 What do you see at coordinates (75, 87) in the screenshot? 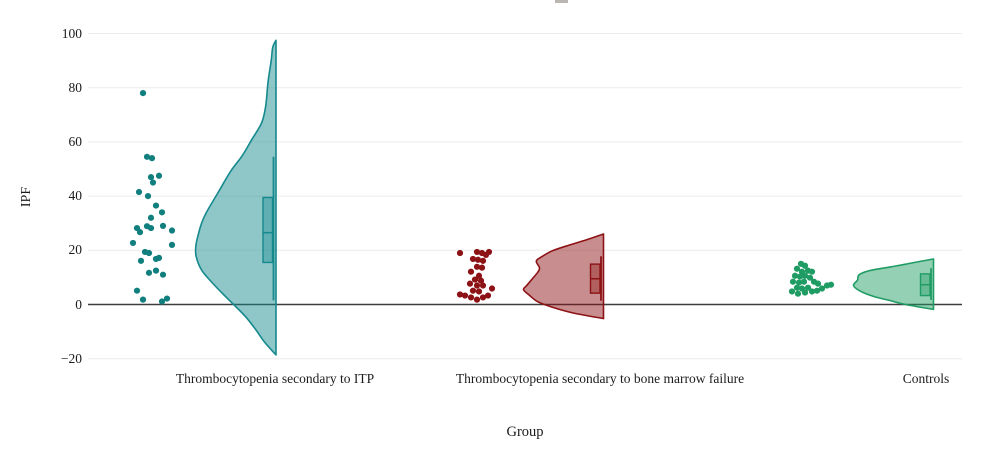
I see `y-tick-label-80: 80` at bounding box center [75, 87].